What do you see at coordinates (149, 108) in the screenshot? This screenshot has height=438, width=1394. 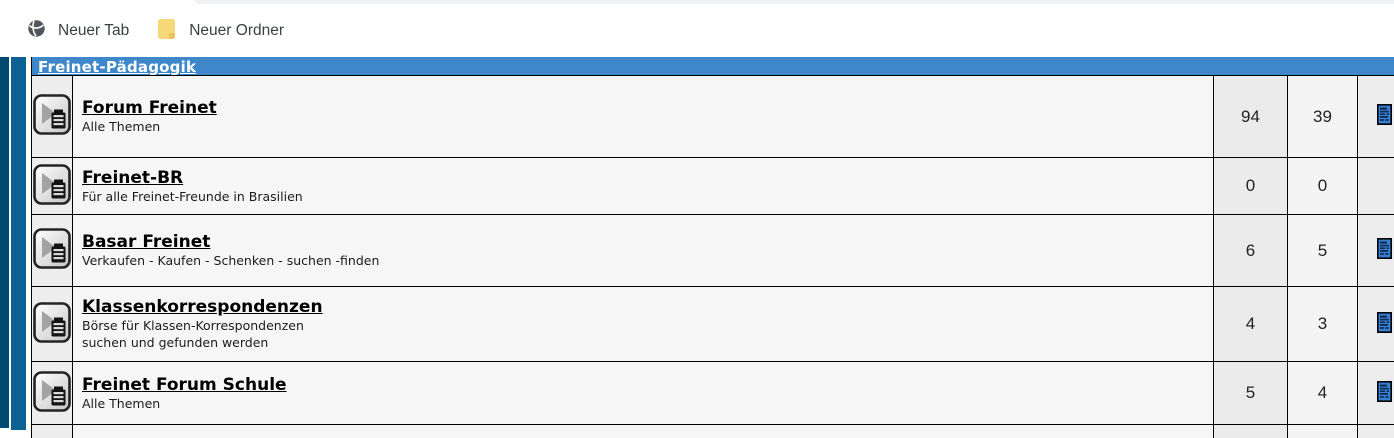 I see `forum-title-link: Forum Freinet` at bounding box center [149, 108].